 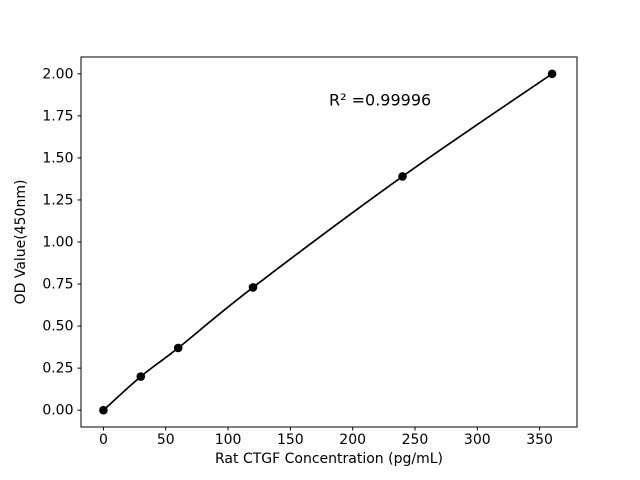 What do you see at coordinates (329, 459) in the screenshot?
I see `x-axis-label: Rat CTGF Concentration (pg/mL)` at bounding box center [329, 459].